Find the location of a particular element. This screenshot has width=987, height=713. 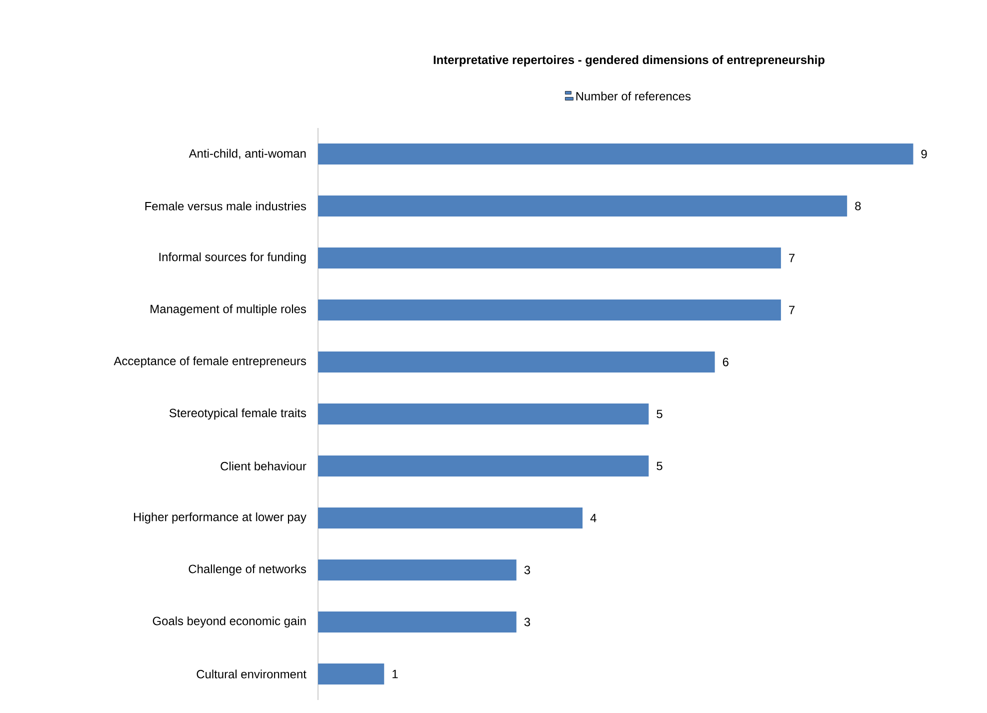

y-tick-label: Cultural environment is located at coordinates (251, 674).